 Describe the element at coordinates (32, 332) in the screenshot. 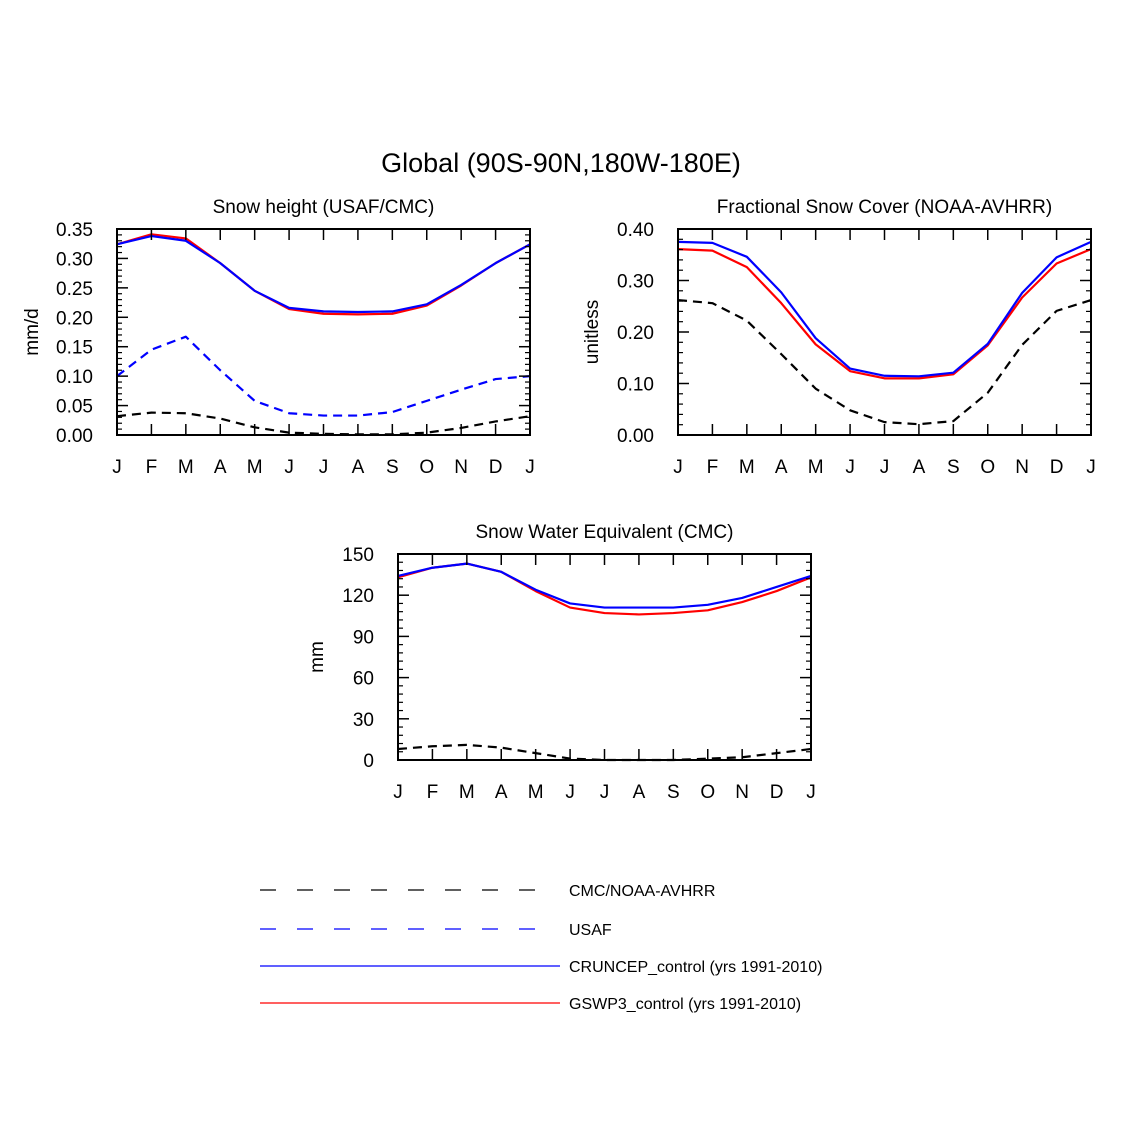

I see `y-axis-label: mm/d` at that location.